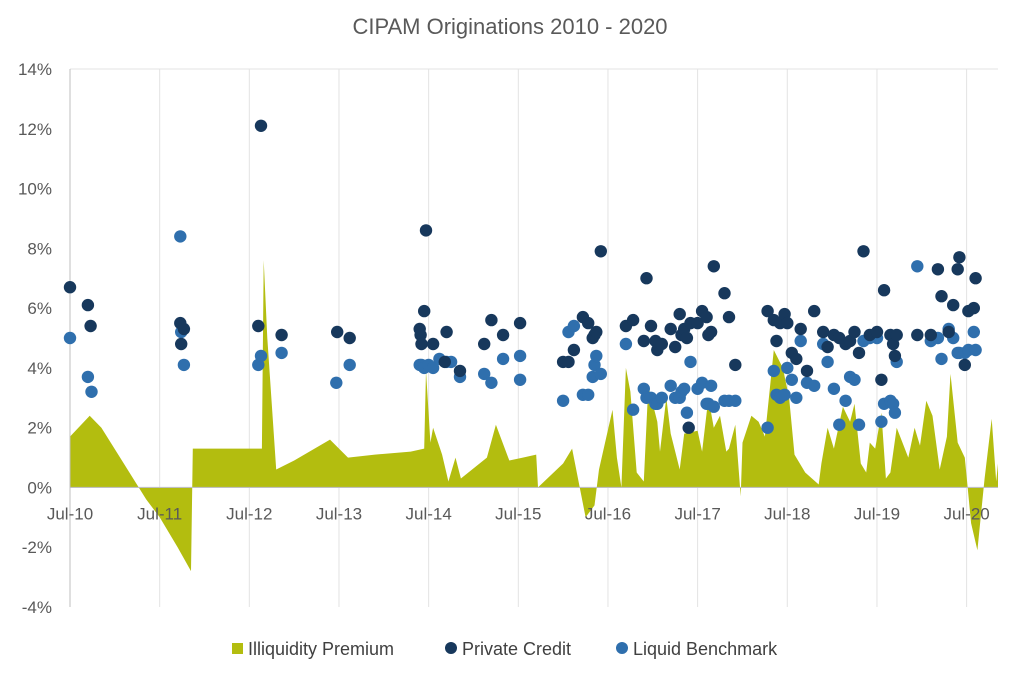 This screenshot has height=674, width=1019. Describe the element at coordinates (39, 308) in the screenshot. I see `y-tick-label: 6%` at that location.